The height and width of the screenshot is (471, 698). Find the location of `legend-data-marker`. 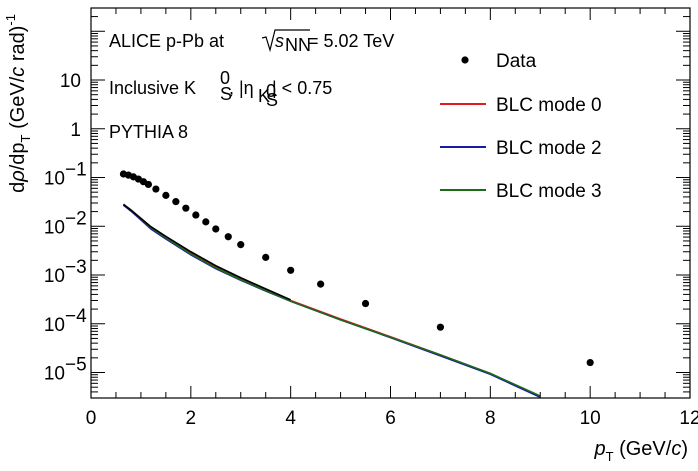

legend-data-marker is located at coordinates (465, 60).